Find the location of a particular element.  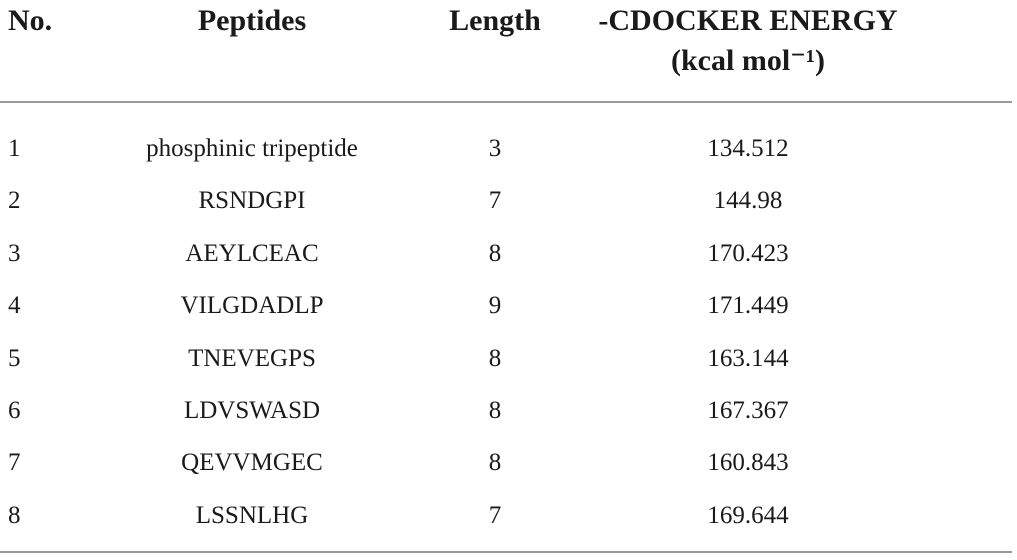

table-cell: 167.367 is located at coordinates (748, 410).